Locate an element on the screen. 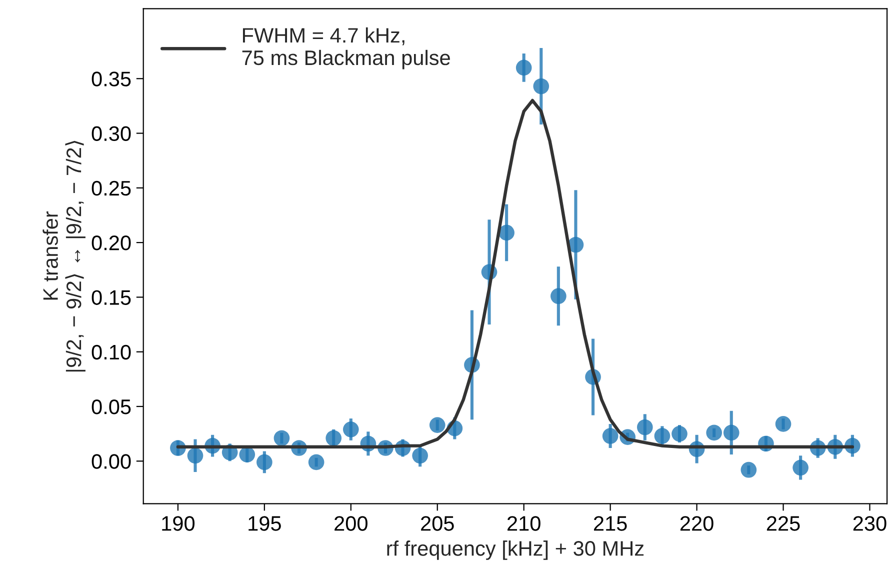 This screenshot has height=579, width=896. y-axis-title: K transfer |9/2, − 9/2⟩ ↔ |9/2, − 7/2⟩ is located at coordinates (64, 256).